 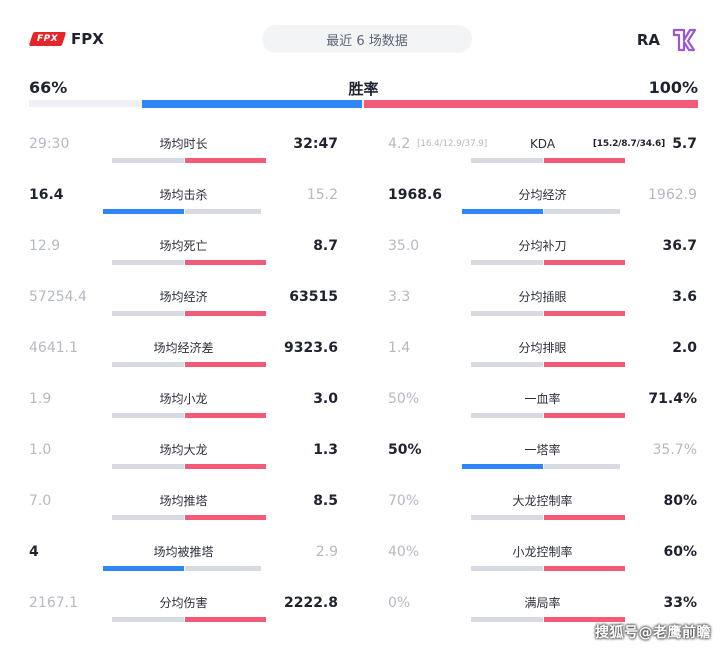 I want to click on left-col-stat-row: 1.0 1.3 场均大龙, so click(x=183, y=456).